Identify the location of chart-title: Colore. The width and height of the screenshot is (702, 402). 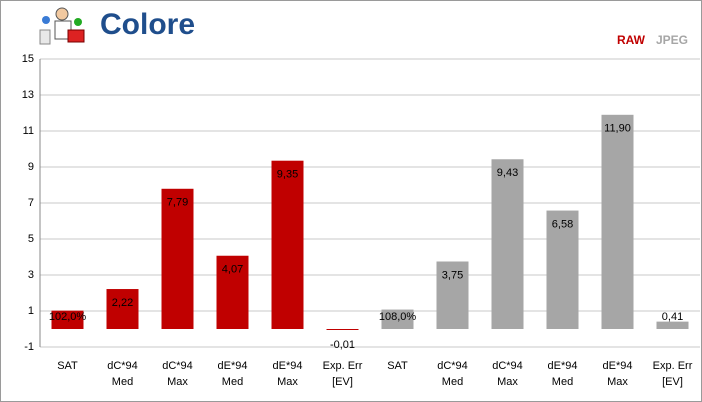
(147, 24).